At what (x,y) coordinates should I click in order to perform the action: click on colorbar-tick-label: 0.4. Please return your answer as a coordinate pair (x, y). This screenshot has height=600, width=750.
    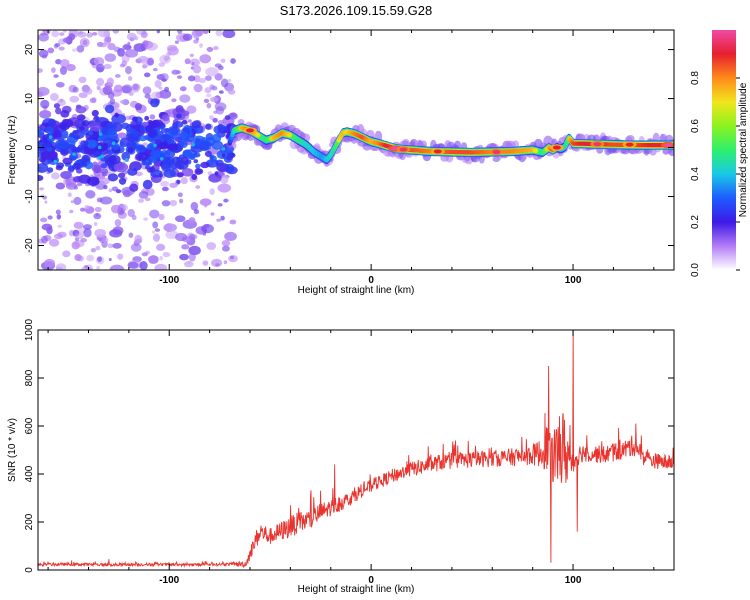
    Looking at the image, I should click on (695, 174).